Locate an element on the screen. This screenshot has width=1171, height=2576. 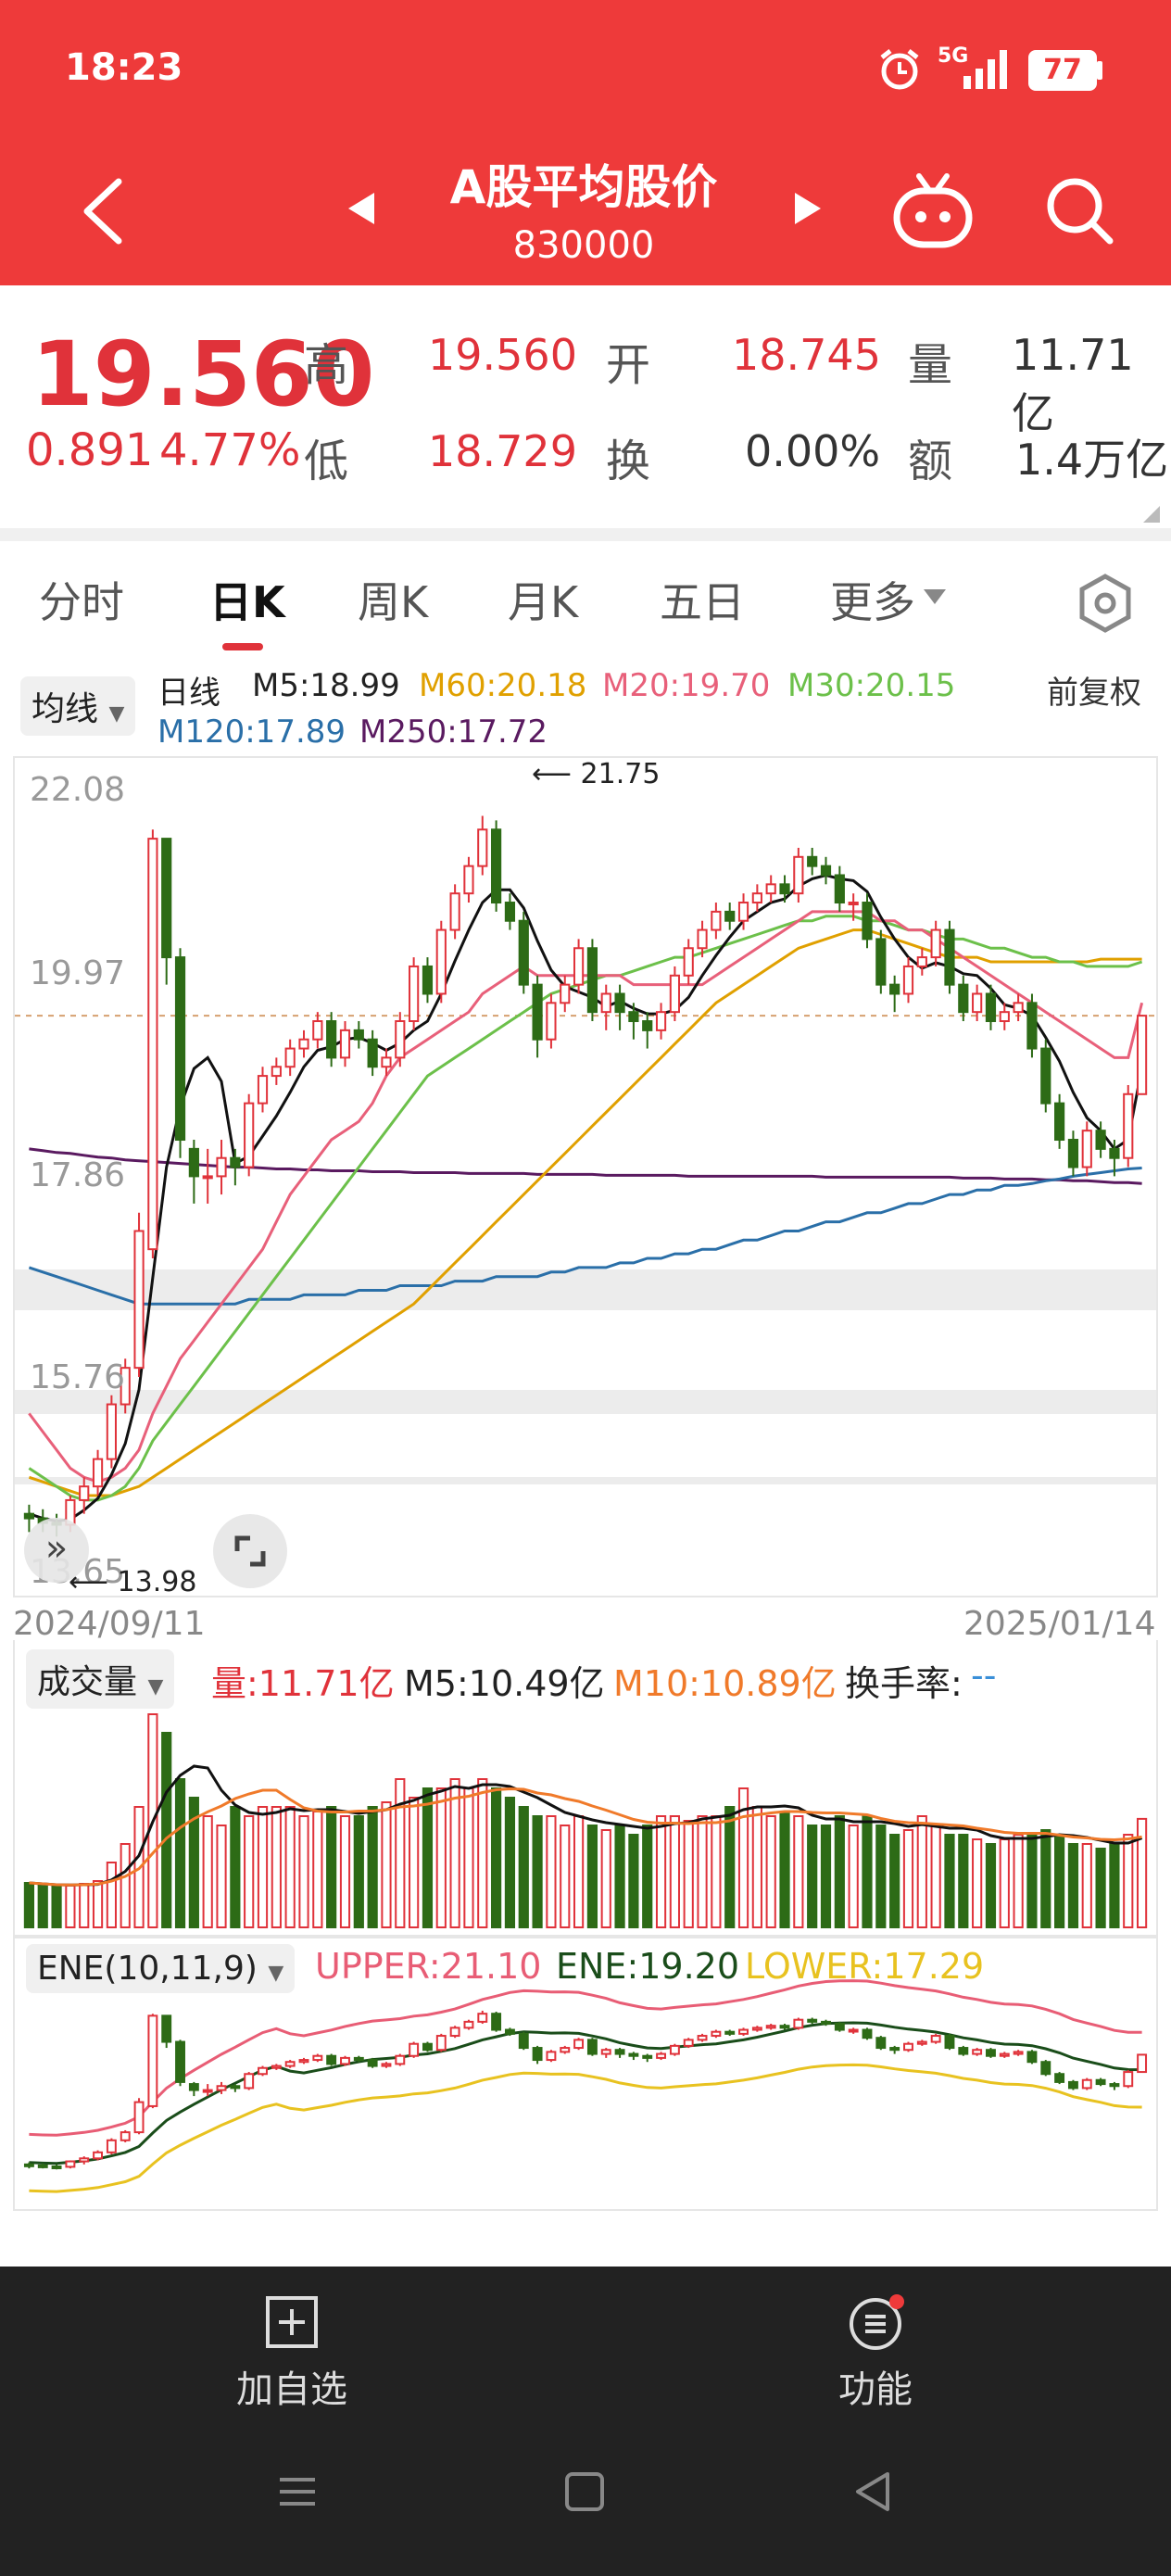
ma-m20-label: M20:19.70 is located at coordinates (687, 686).